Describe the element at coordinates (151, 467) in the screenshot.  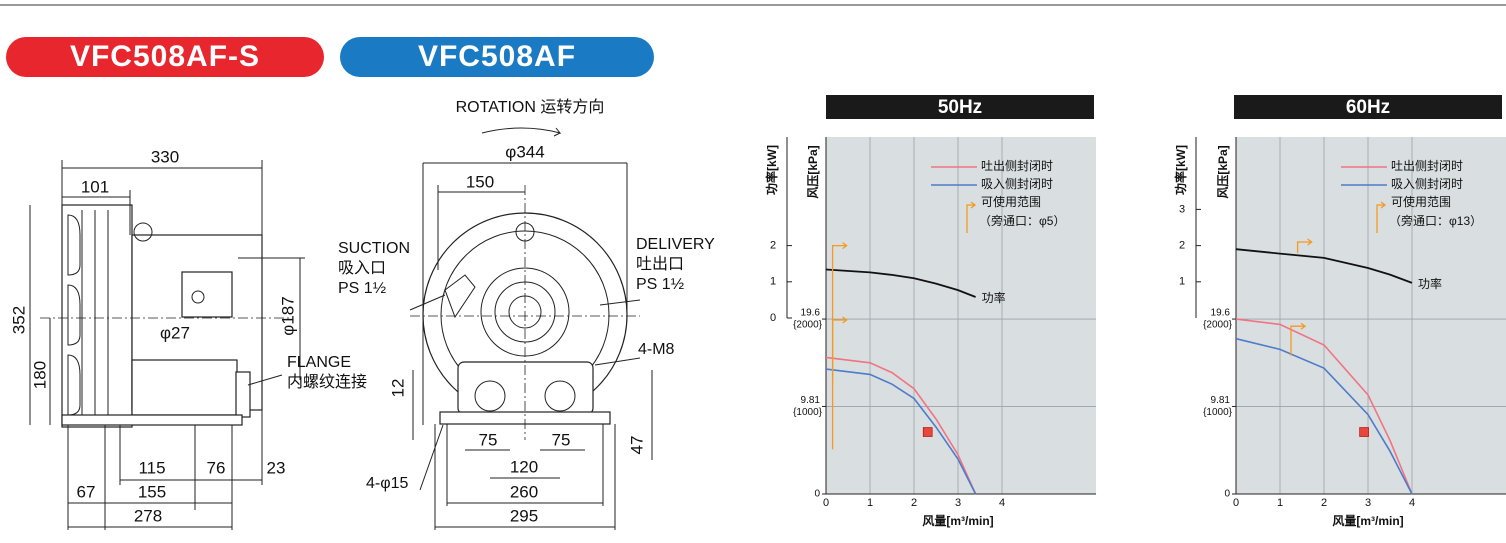
I see `dimension: 115` at that location.